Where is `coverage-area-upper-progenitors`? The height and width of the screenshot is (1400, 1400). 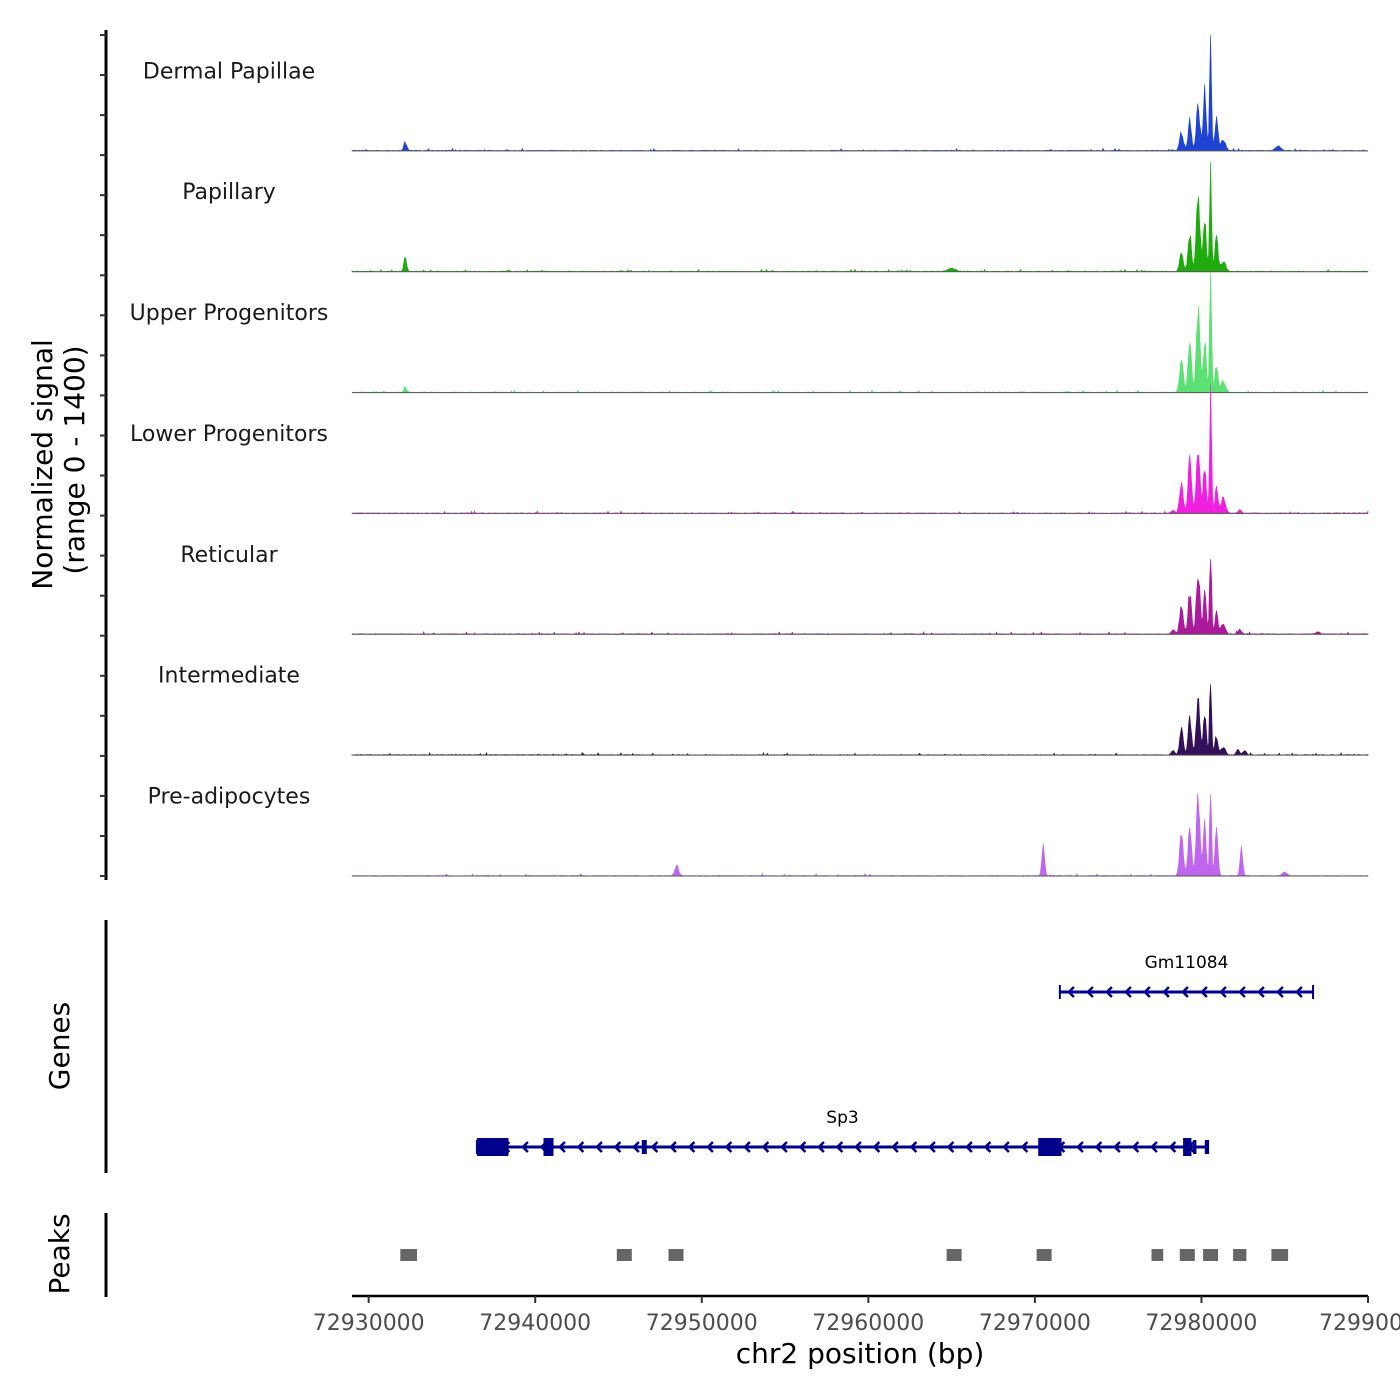 coverage-area-upper-progenitors is located at coordinates (860, 333).